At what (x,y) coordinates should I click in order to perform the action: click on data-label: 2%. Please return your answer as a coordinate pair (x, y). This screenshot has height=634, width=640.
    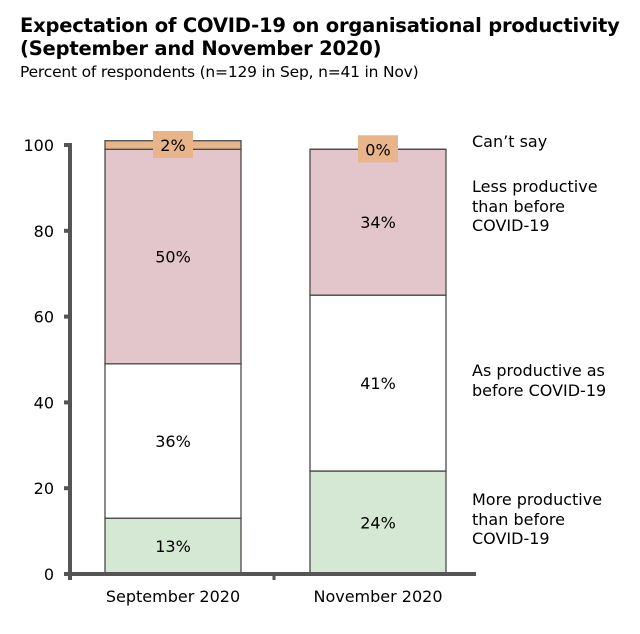
    Looking at the image, I should click on (172, 145).